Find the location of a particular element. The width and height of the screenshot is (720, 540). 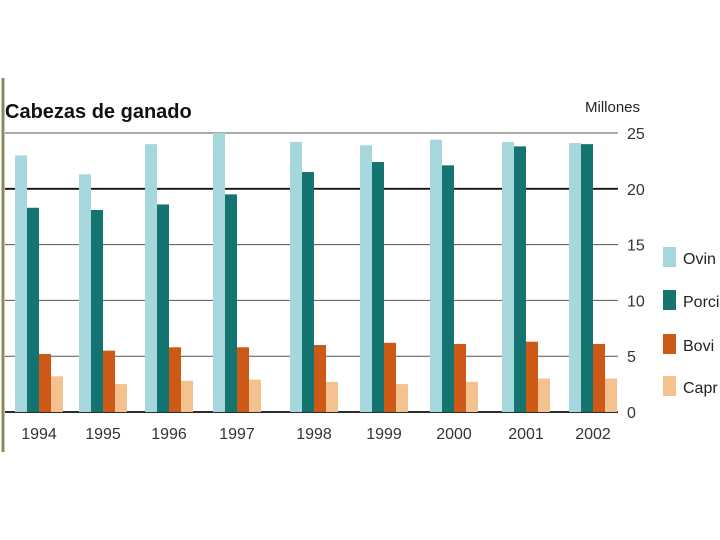

x-tick-label: 2002 is located at coordinates (593, 434).